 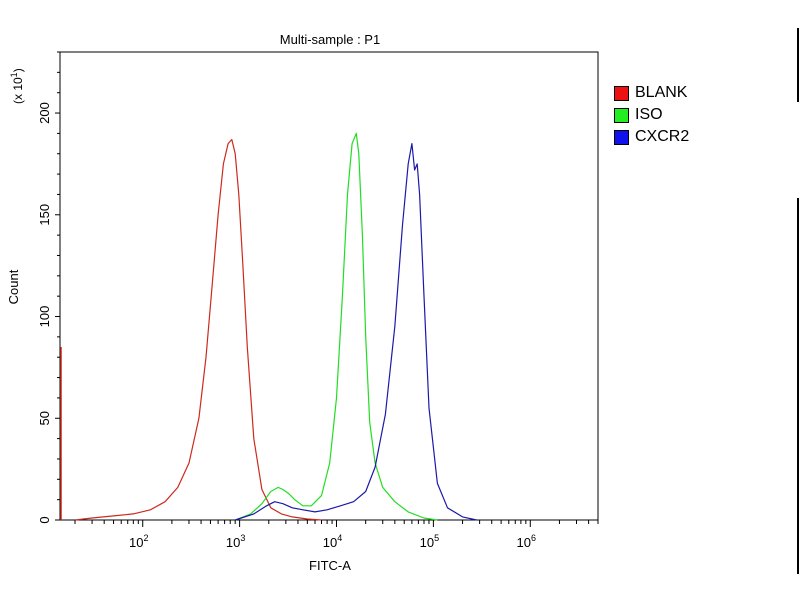 What do you see at coordinates (332, 541) in the screenshot?
I see `x-tick-label-1e4: 10⁴` at bounding box center [332, 541].